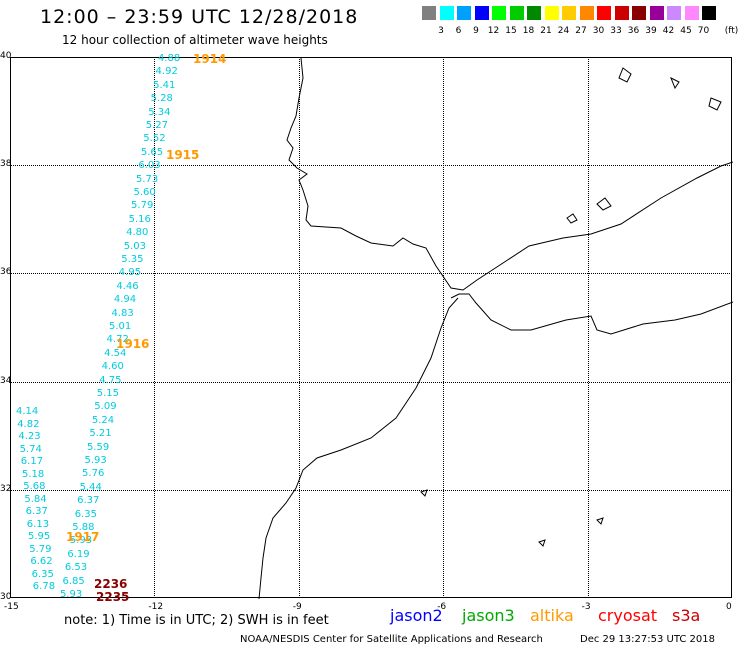 The width and height of the screenshot is (740, 650). I want to click on wave-height-value: 6.85, so click(73, 581).